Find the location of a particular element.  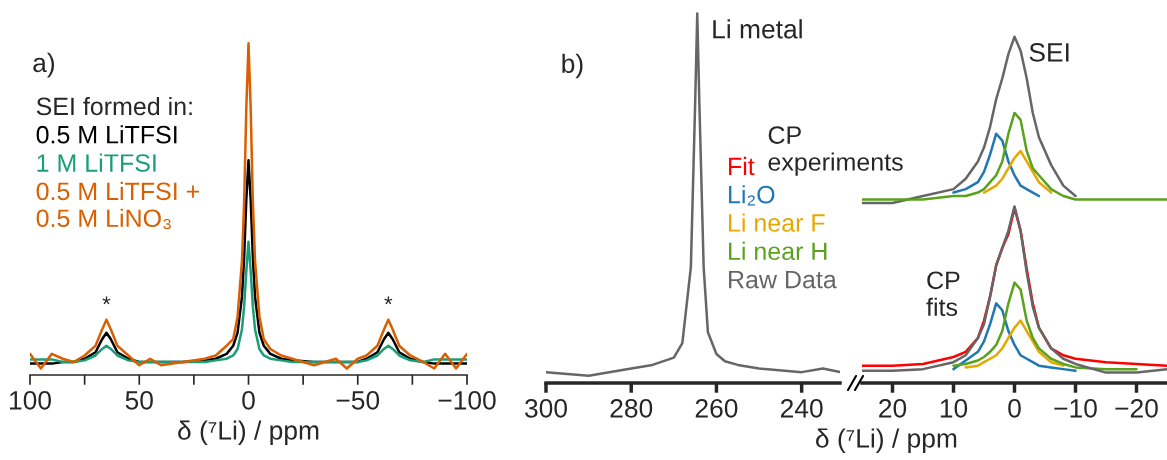

annotation: Li metal is located at coordinates (757, 29).